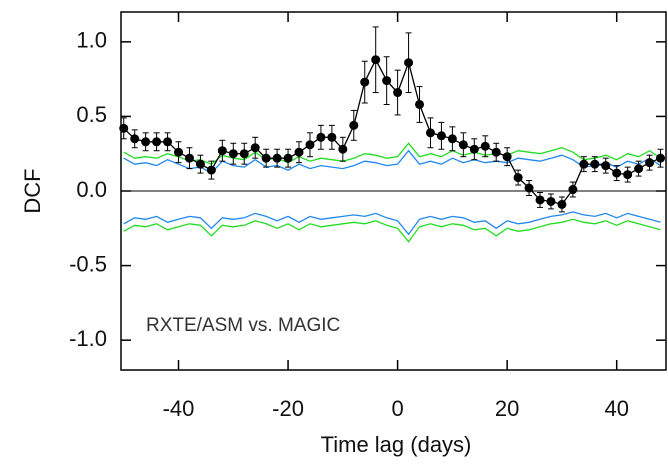 This screenshot has width=668, height=464. Describe the element at coordinates (396, 444) in the screenshot. I see `x-axis-label: Time lag (days)` at that location.